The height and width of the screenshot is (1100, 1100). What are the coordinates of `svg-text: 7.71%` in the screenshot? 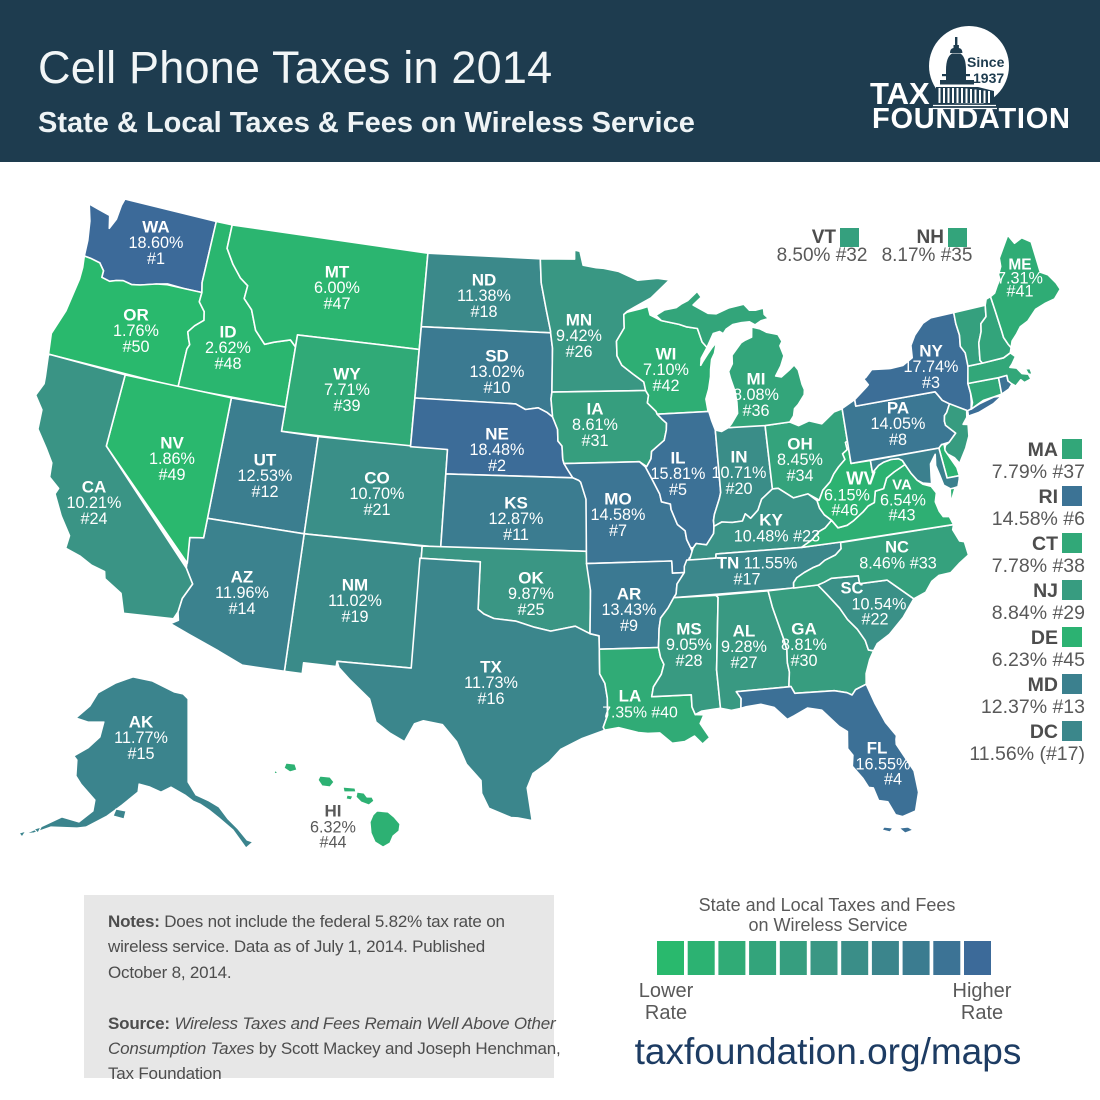 It's located at (347, 390).